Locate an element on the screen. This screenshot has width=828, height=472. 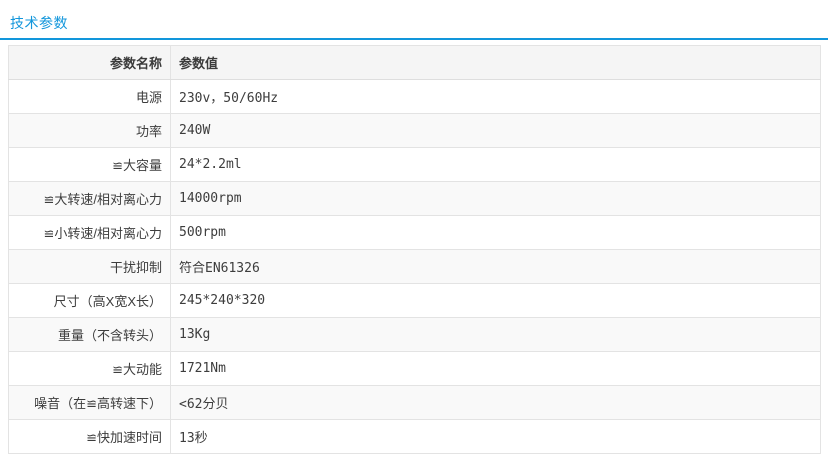
table-row: 噪音（在≌高转速下） <62分贝 is located at coordinates (414, 402).